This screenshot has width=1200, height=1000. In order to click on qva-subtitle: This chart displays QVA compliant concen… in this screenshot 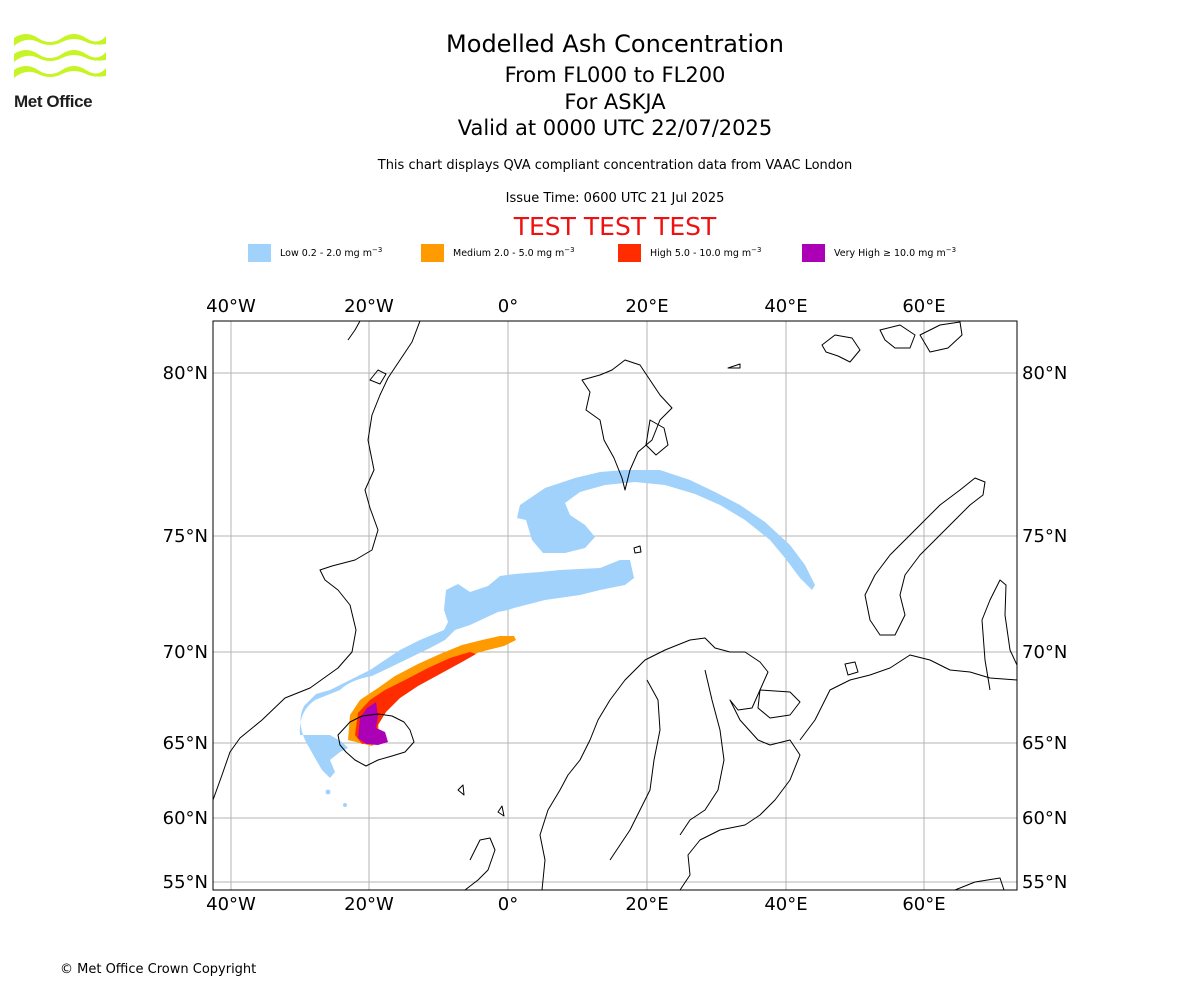, I will do `click(615, 165)`.